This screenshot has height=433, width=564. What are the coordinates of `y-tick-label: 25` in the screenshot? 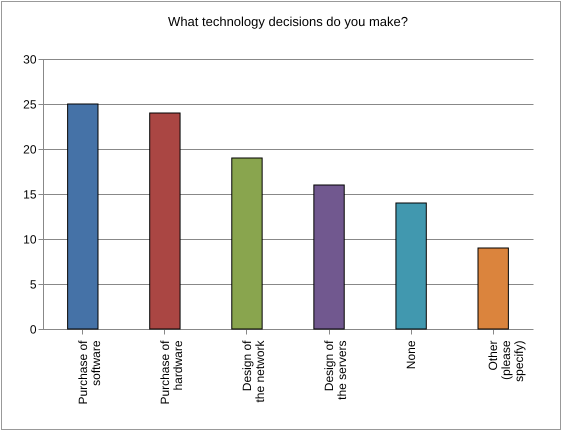 It's located at (30, 105).